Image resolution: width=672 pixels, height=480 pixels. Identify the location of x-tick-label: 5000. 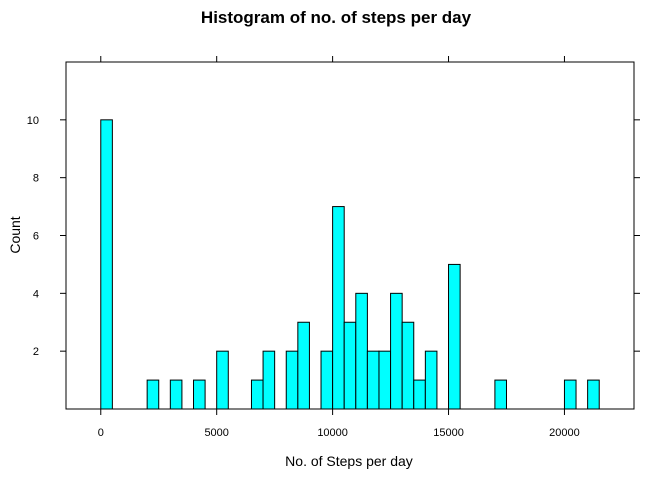
(216, 433).